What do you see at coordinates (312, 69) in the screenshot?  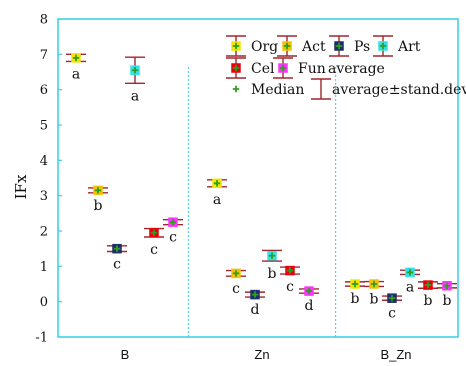 I see `legend-label: Fun` at bounding box center [312, 69].